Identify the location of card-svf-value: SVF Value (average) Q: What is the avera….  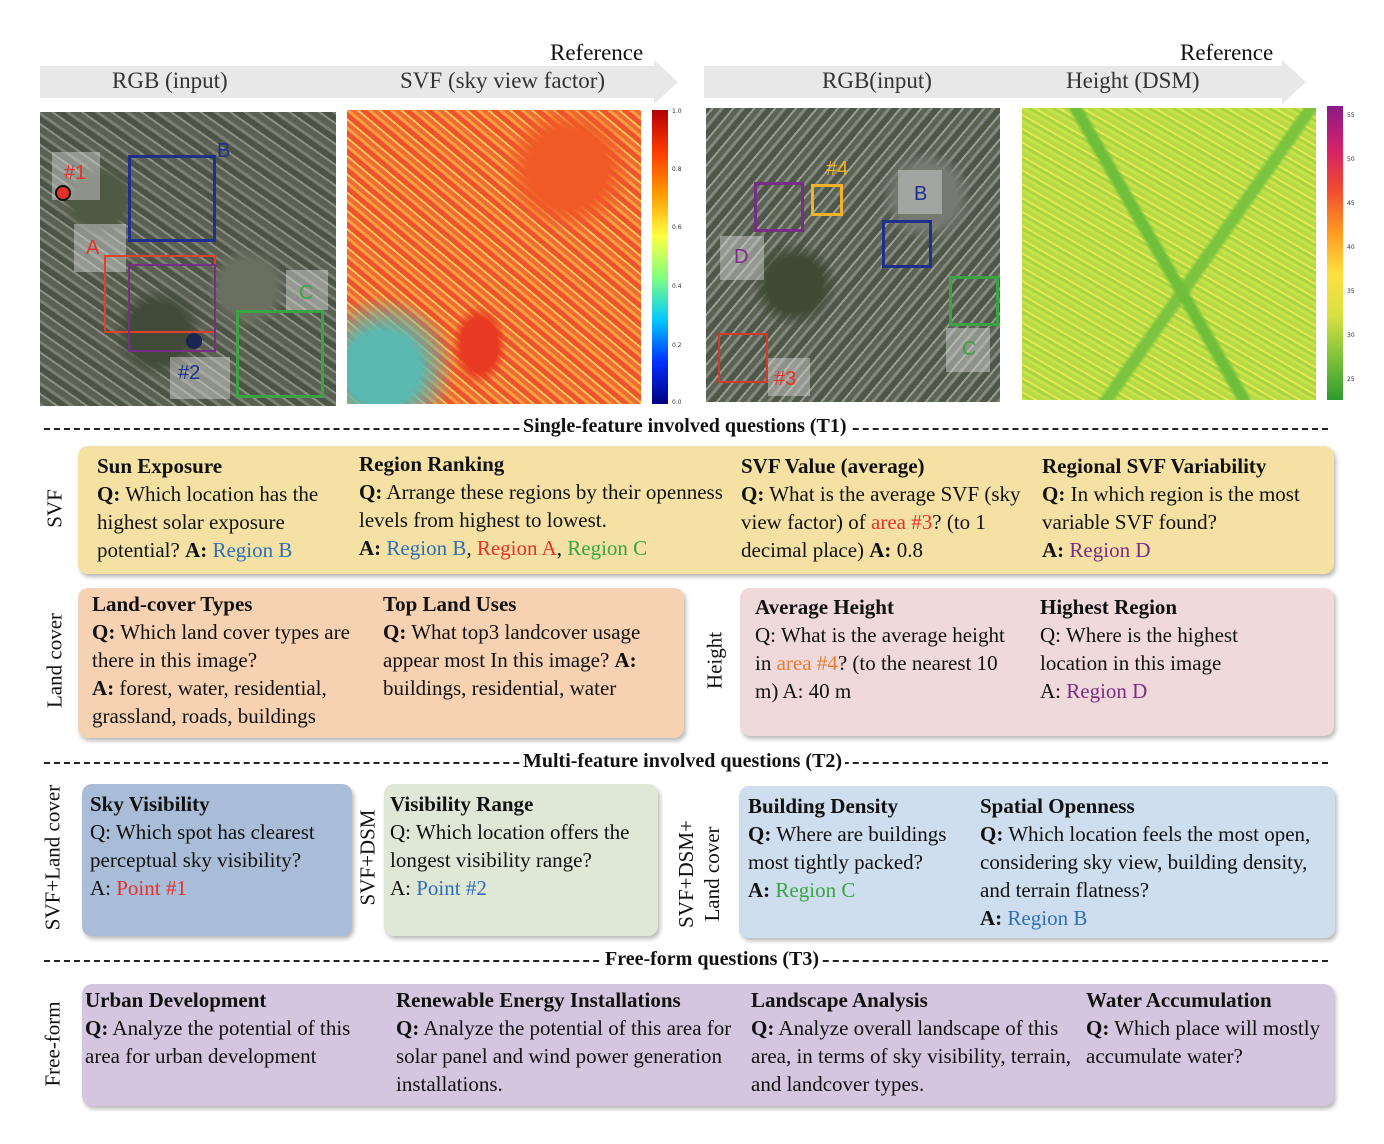
(886, 508).